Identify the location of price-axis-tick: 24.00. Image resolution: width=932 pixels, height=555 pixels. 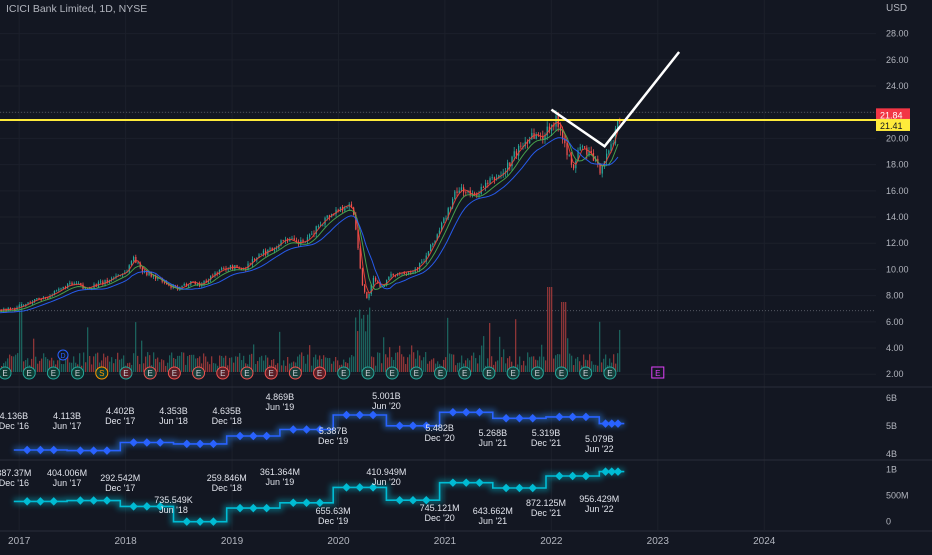
(897, 86).